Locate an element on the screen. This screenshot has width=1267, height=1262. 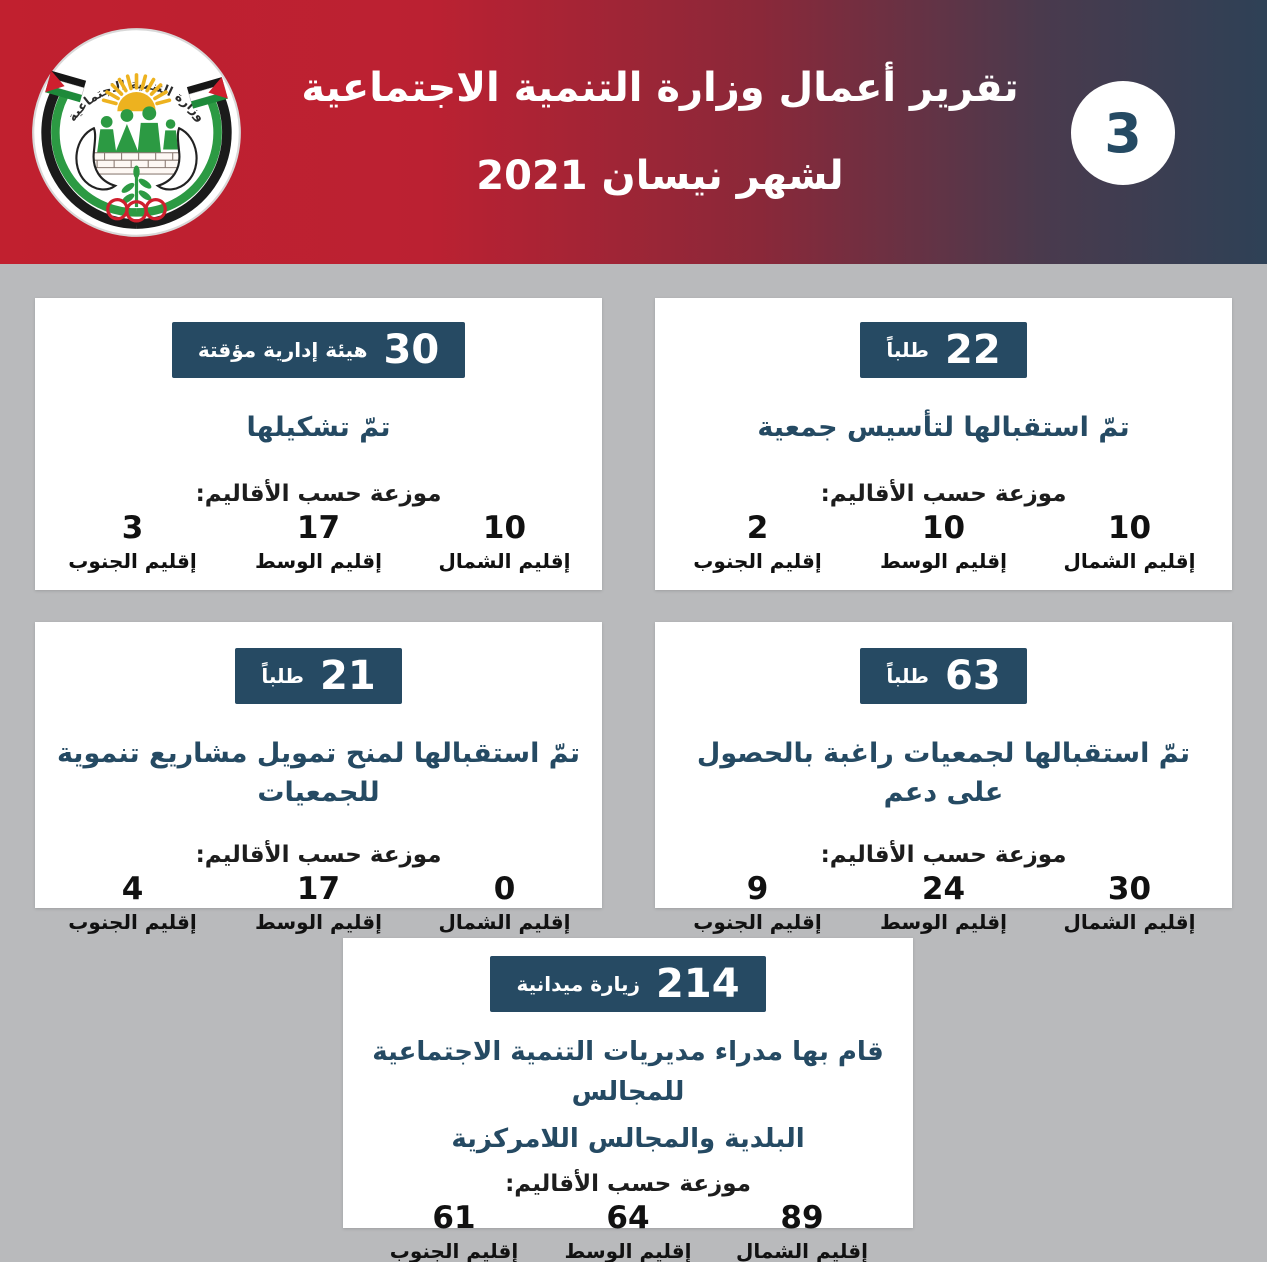
region-item-center: 10 إقليم الوسط is located at coordinates (944, 541).